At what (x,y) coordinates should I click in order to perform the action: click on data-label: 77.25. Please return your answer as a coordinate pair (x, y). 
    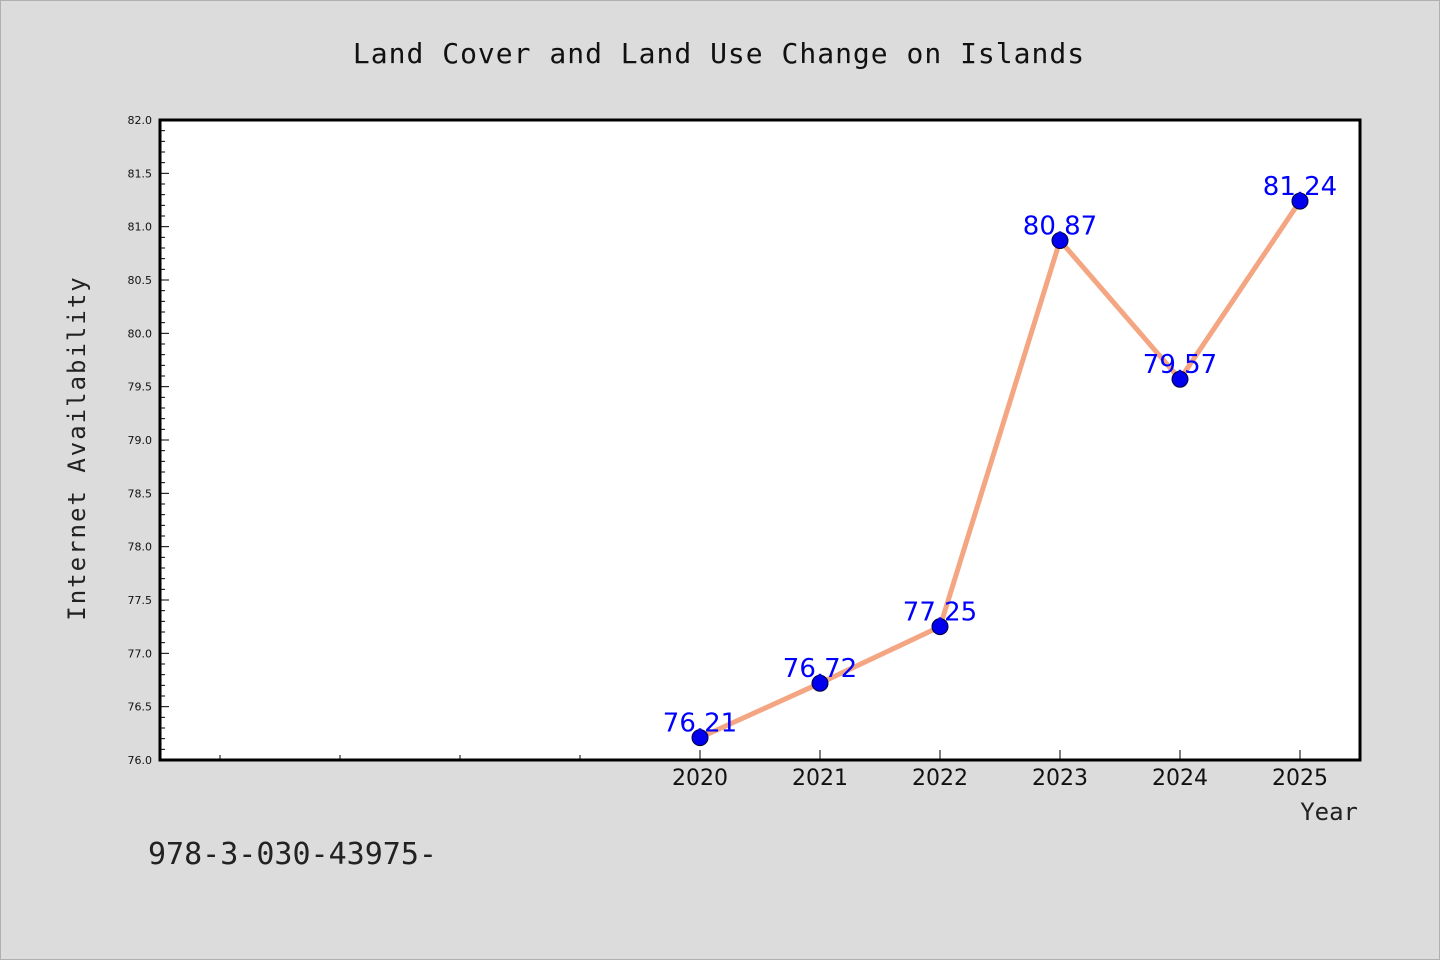
    Looking at the image, I should click on (940, 613).